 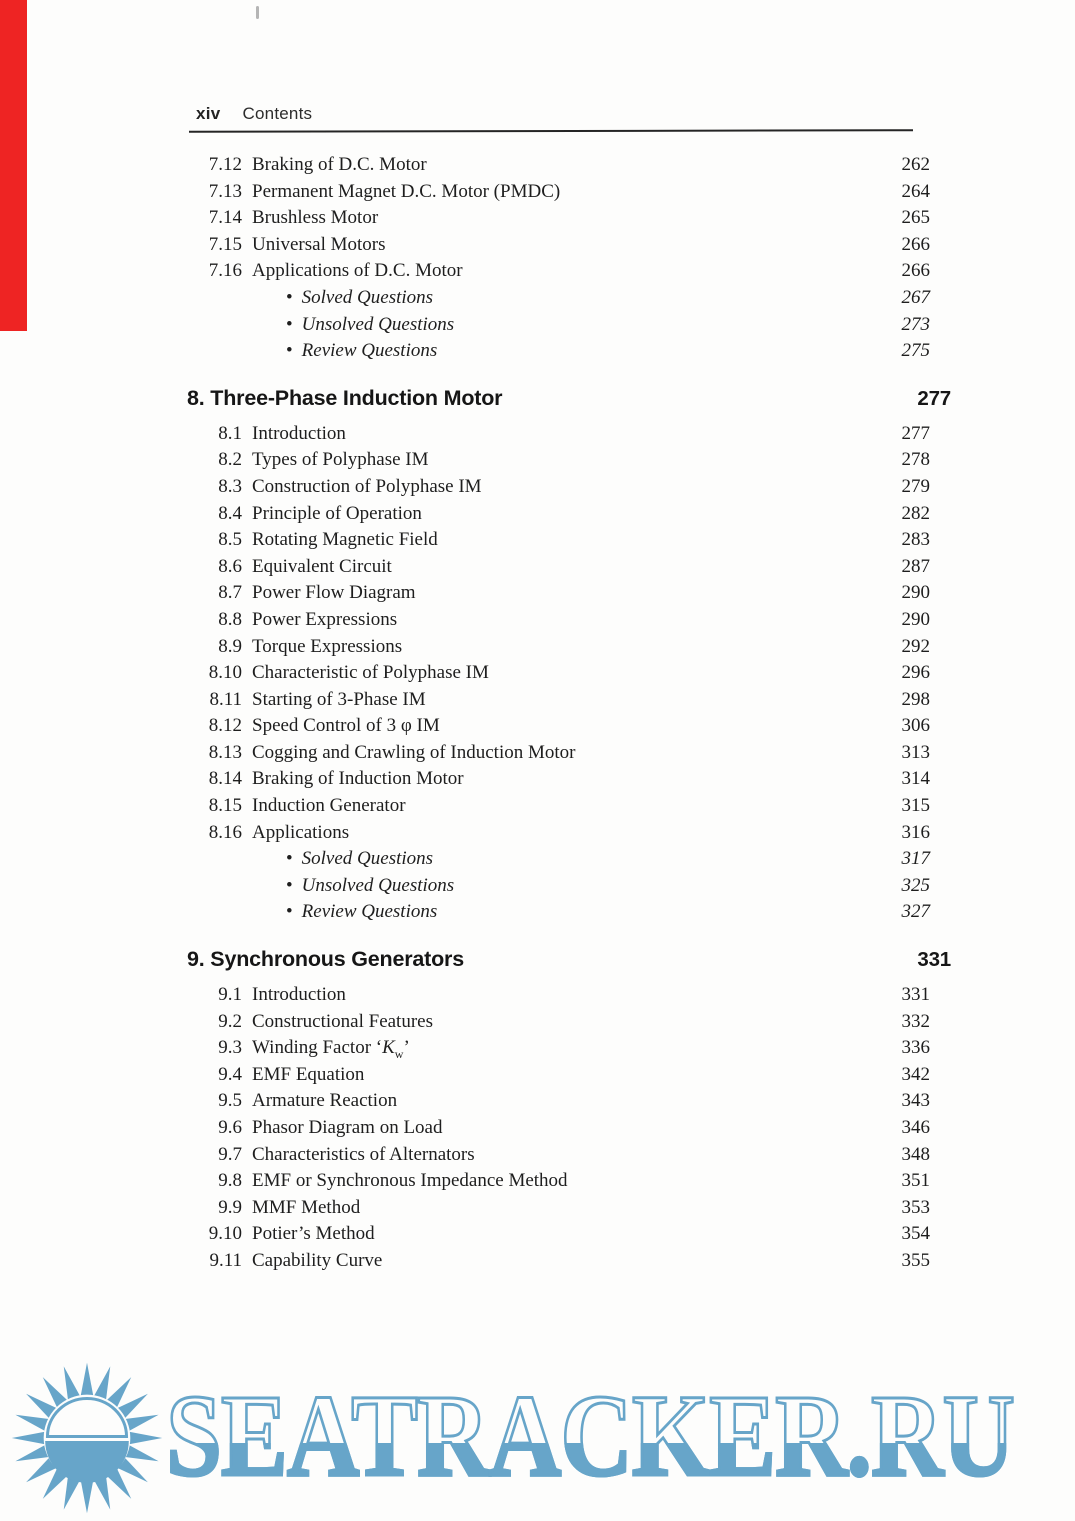 I want to click on entry-title: Characteristic of Polyphase IM, so click(x=370, y=673).